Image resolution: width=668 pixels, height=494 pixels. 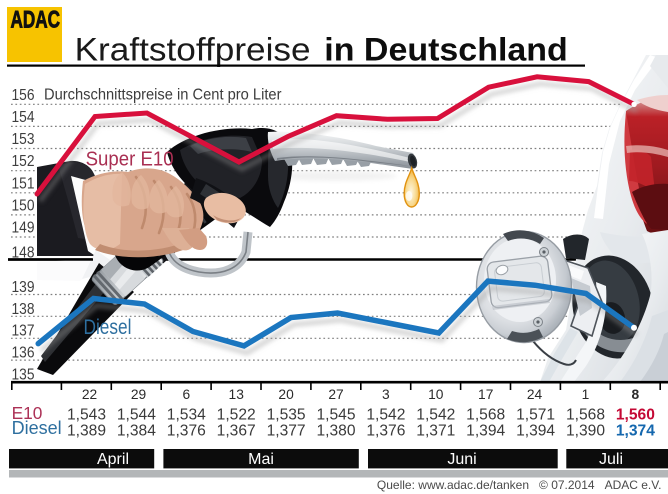 I want to click on svg-text: Juli, so click(x=611, y=459).